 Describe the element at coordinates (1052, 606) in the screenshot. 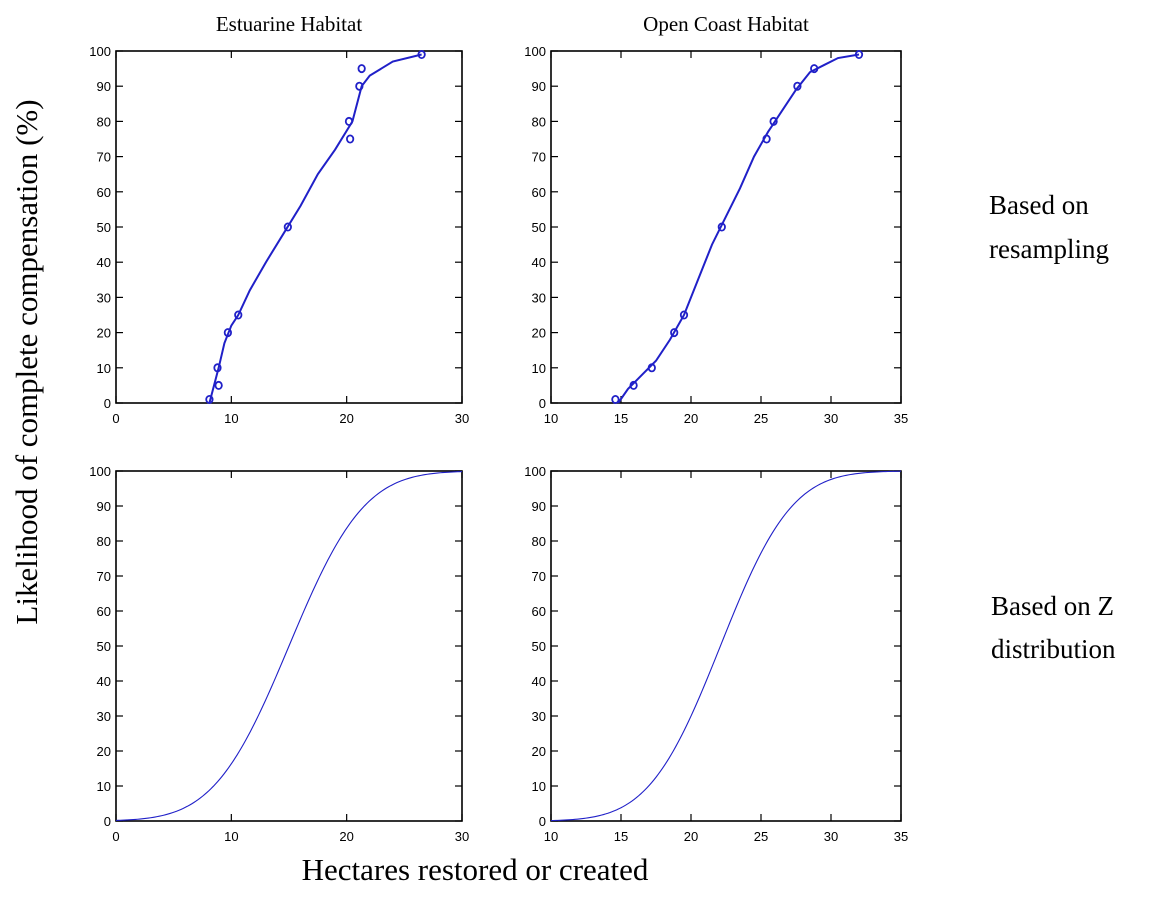

I see `row-label-z-line1: Based on Z` at that location.